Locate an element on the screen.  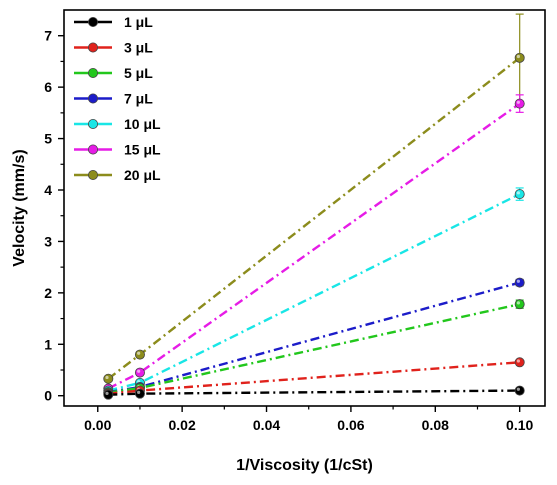
y-tick-label: 0 is located at coordinates (48, 396).